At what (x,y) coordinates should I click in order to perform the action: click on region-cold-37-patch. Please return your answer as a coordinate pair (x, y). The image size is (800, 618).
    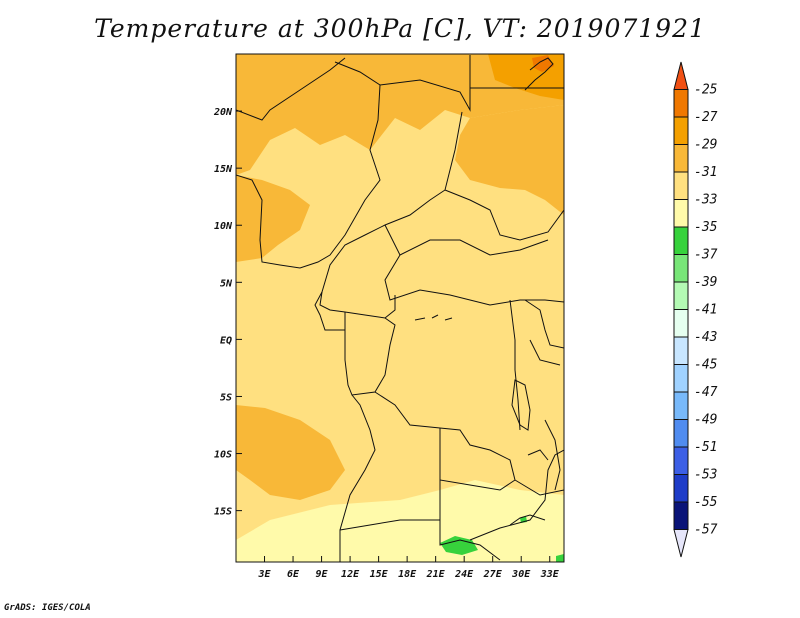
    Looking at the image, I should click on (459, 545).